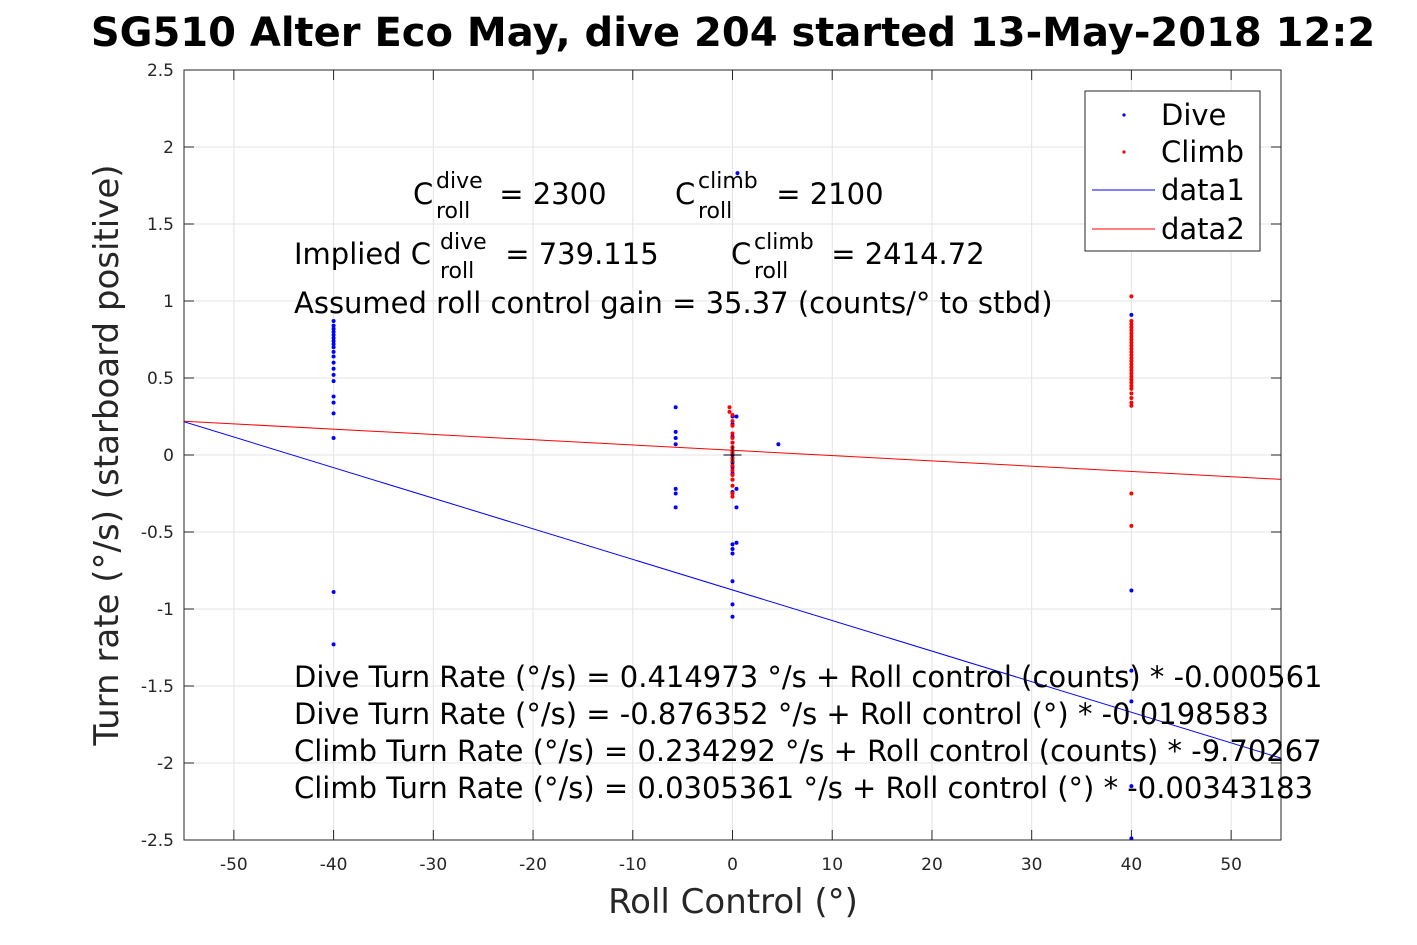  Describe the element at coordinates (433, 865) in the screenshot. I see `x-tick-label: -30` at that location.